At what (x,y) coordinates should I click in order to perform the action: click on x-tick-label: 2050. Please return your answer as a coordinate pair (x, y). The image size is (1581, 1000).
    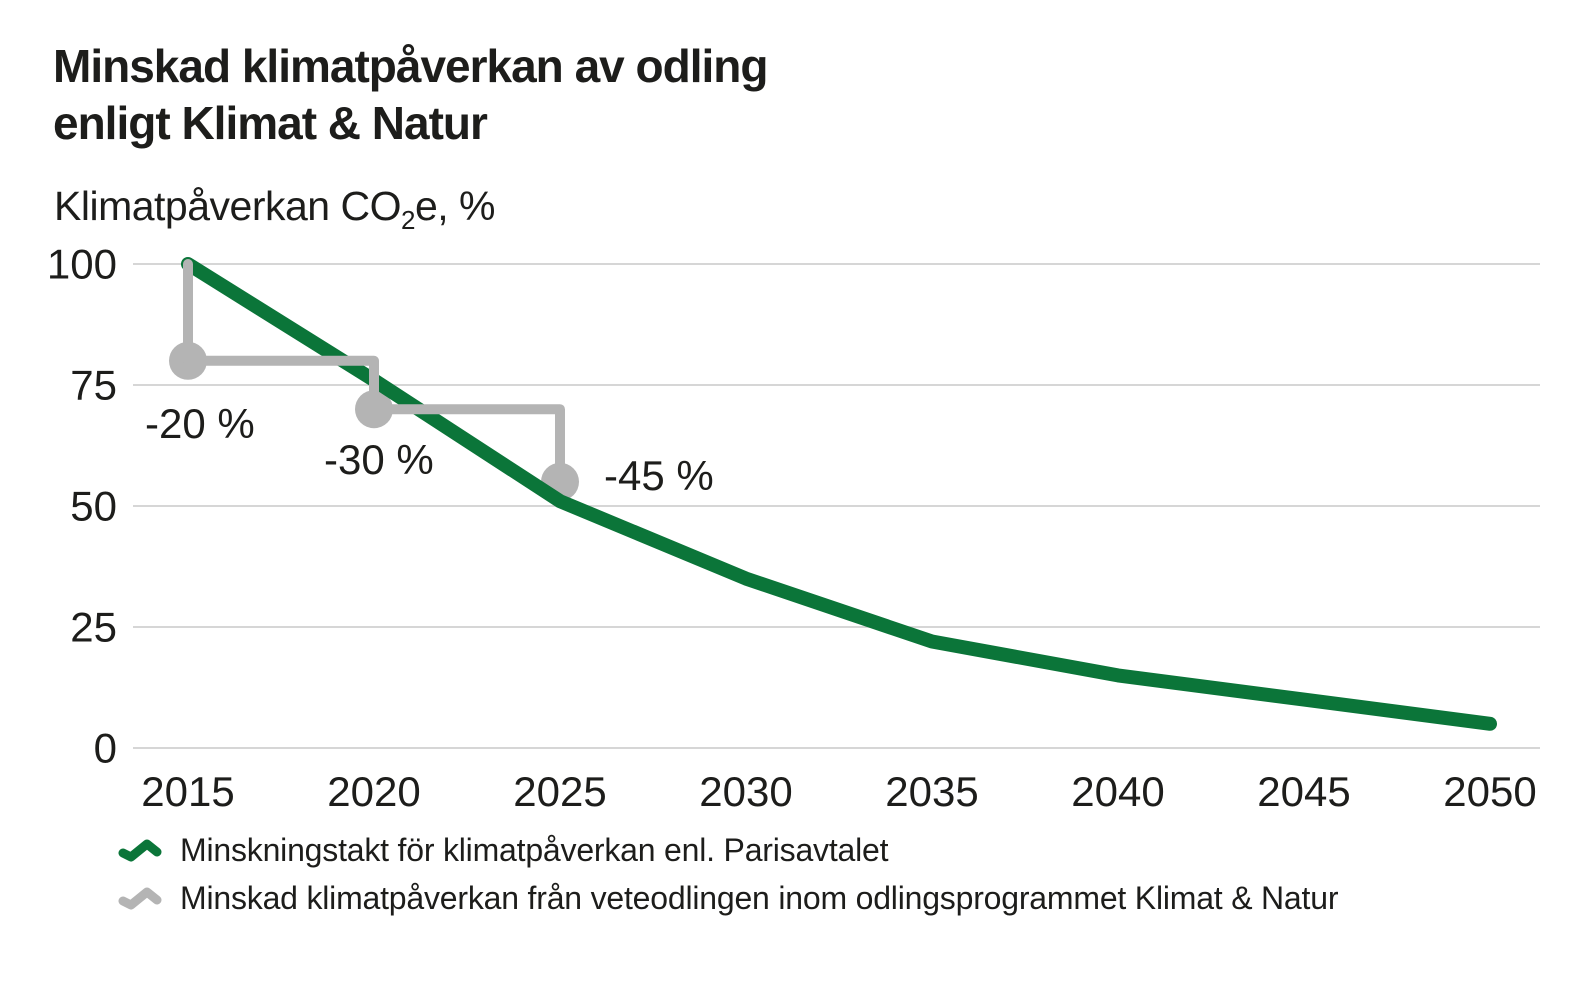
    Looking at the image, I should click on (1489, 791).